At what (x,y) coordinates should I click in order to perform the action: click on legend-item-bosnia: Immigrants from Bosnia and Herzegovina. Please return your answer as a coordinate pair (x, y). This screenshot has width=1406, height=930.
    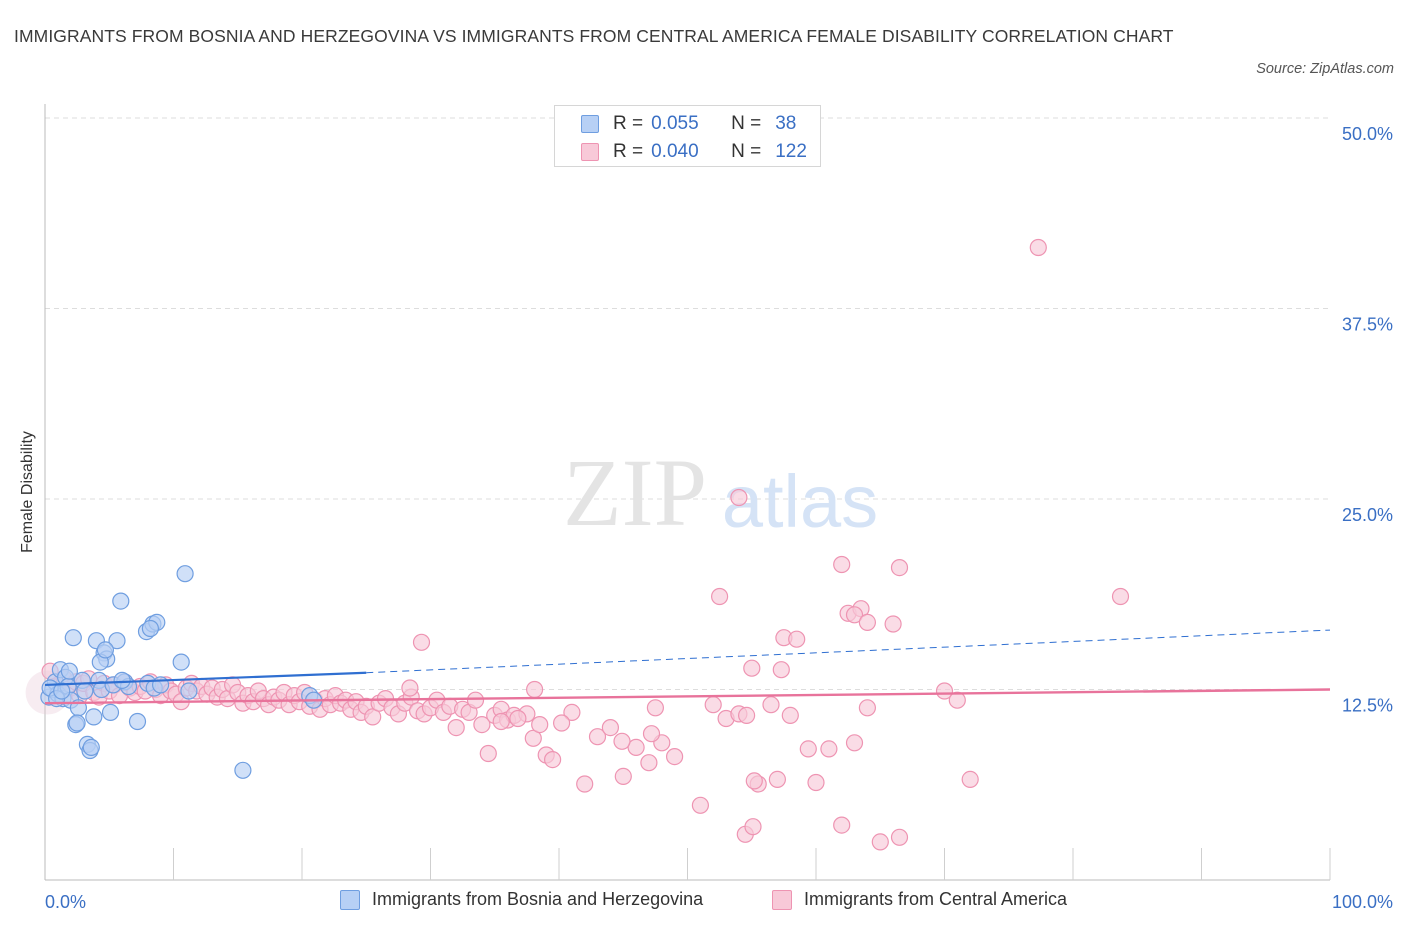
    Looking at the image, I should click on (521, 899).